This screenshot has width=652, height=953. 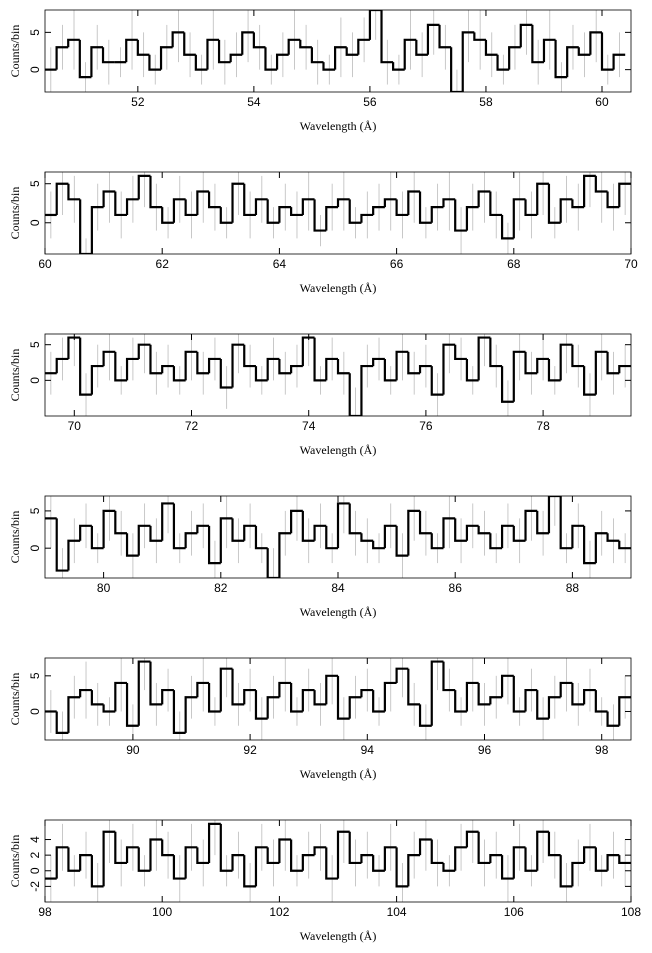 What do you see at coordinates (338, 375) in the screenshot?
I see `axes-frame` at bounding box center [338, 375].